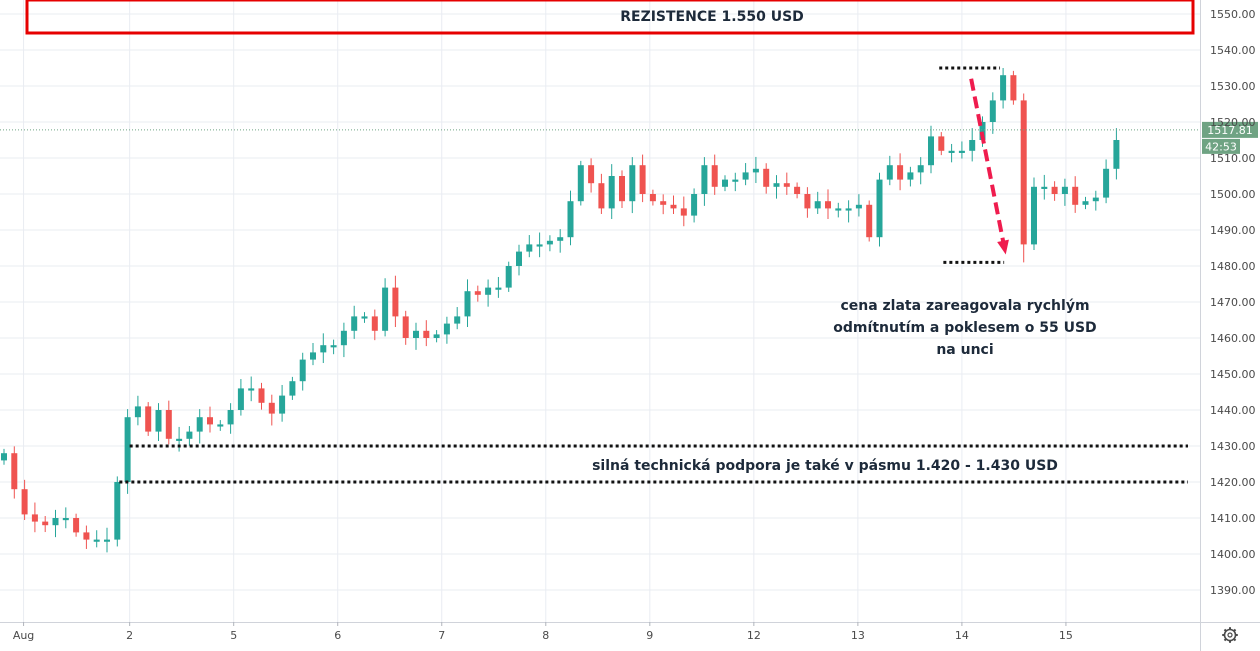 This screenshot has height=651, width=1260. I want to click on x-tick-label: 6, so click(337, 635).